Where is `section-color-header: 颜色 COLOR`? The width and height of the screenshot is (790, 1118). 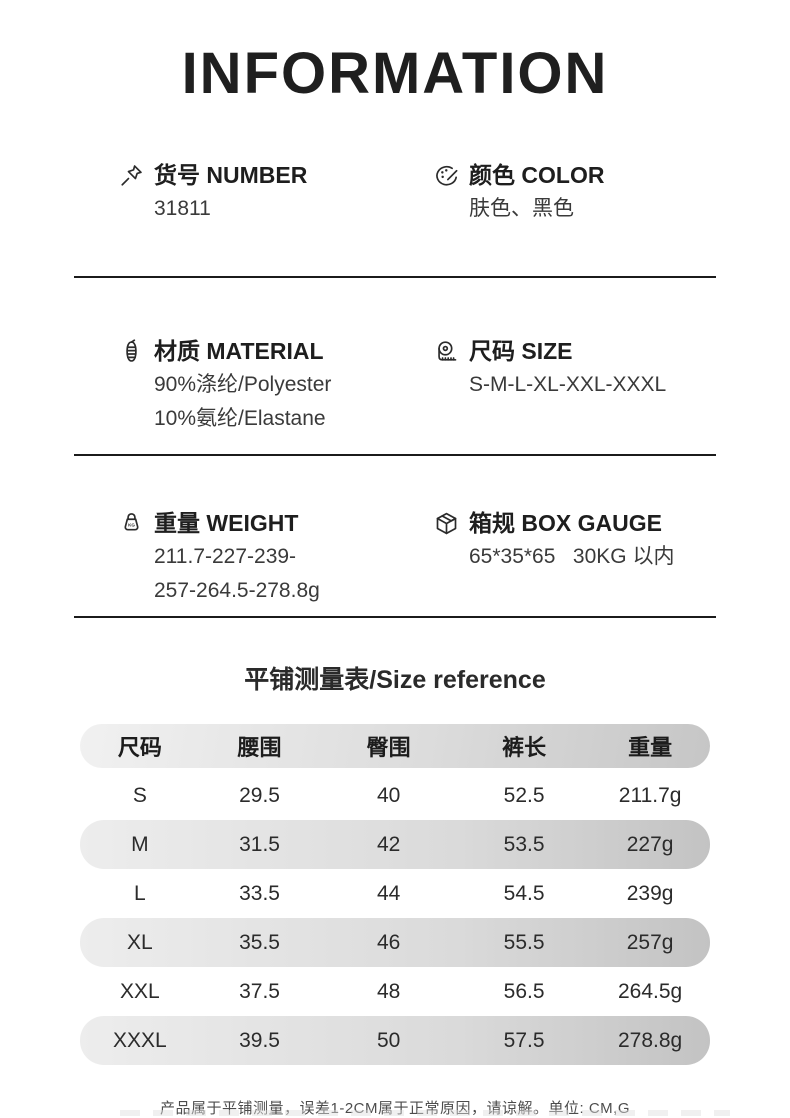 section-color-header: 颜色 COLOR is located at coordinates (571, 175).